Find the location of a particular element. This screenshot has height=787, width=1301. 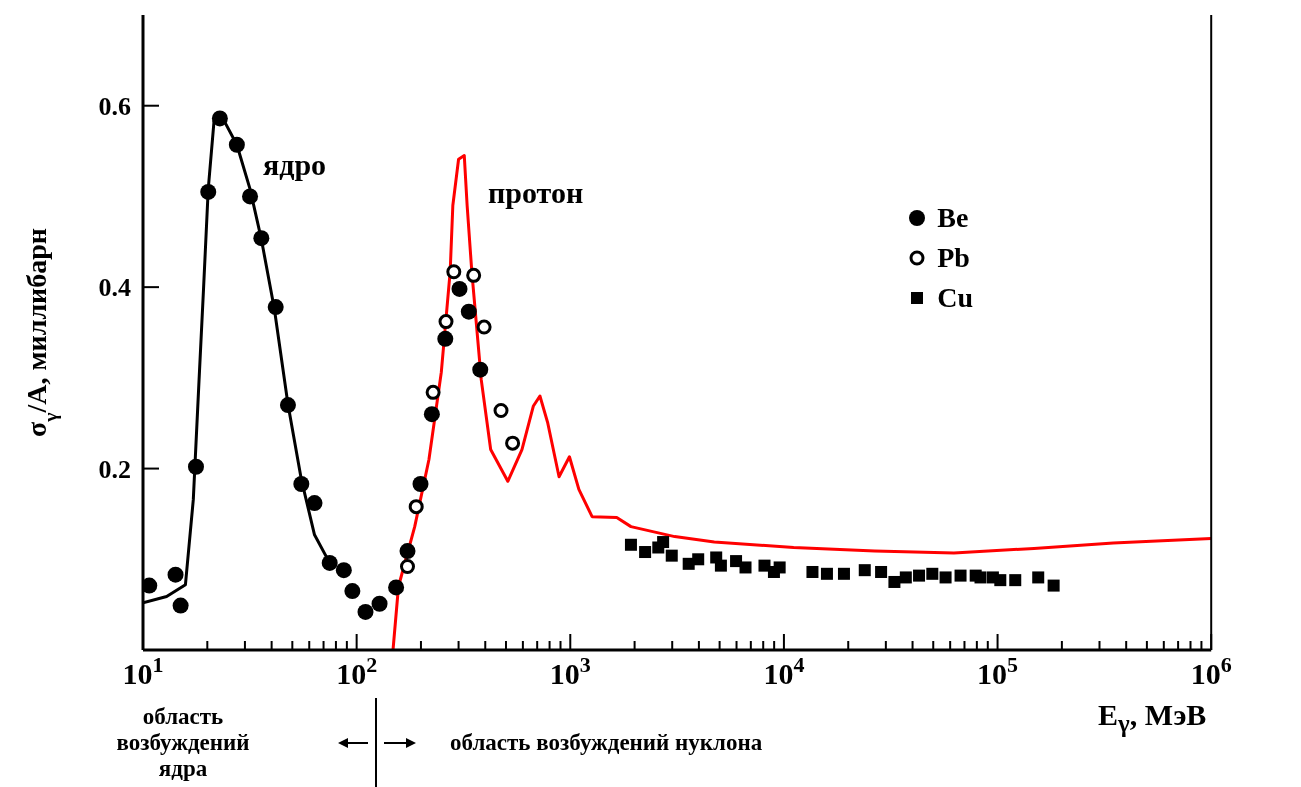

x-tick-label: 10$^{4}$ is located at coordinates (784, 670).